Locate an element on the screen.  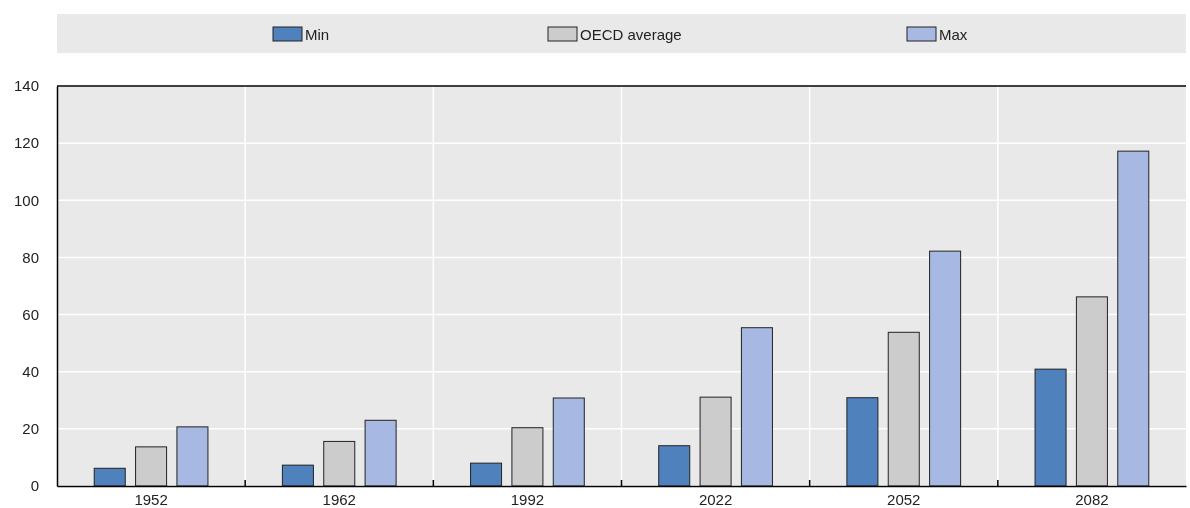
x-tick-label: 2022 is located at coordinates (715, 499).